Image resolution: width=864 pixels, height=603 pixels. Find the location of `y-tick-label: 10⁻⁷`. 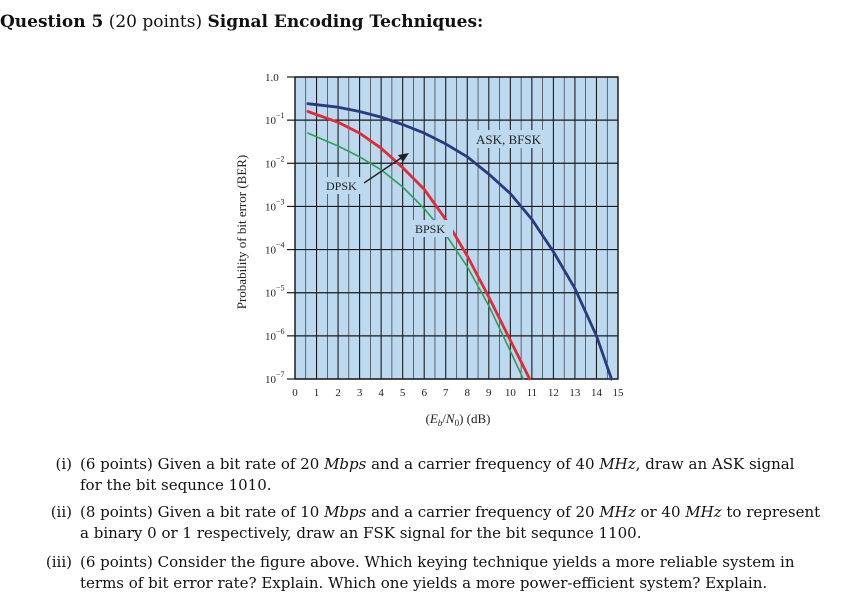

y-tick-label: 10⁻⁷ is located at coordinates (275, 378).